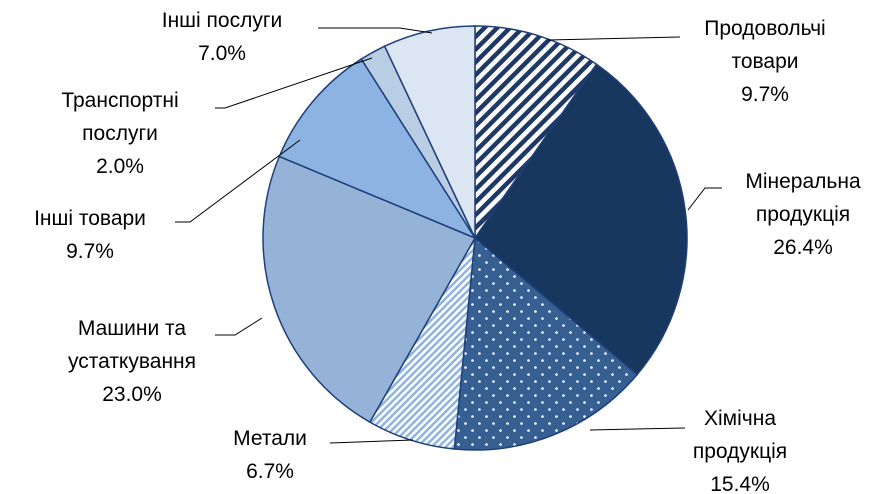  What do you see at coordinates (90, 218) in the screenshot?
I see `category-label: Інші товари` at bounding box center [90, 218].